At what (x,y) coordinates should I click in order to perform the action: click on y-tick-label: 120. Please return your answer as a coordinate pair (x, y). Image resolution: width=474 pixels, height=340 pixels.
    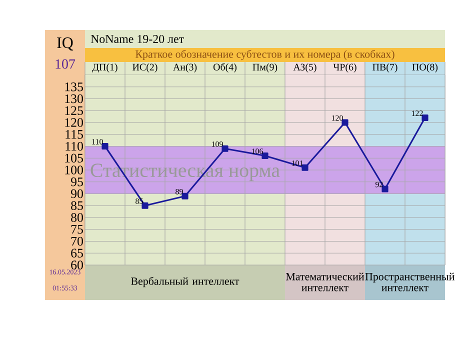
    Looking at the image, I should click on (74, 122).